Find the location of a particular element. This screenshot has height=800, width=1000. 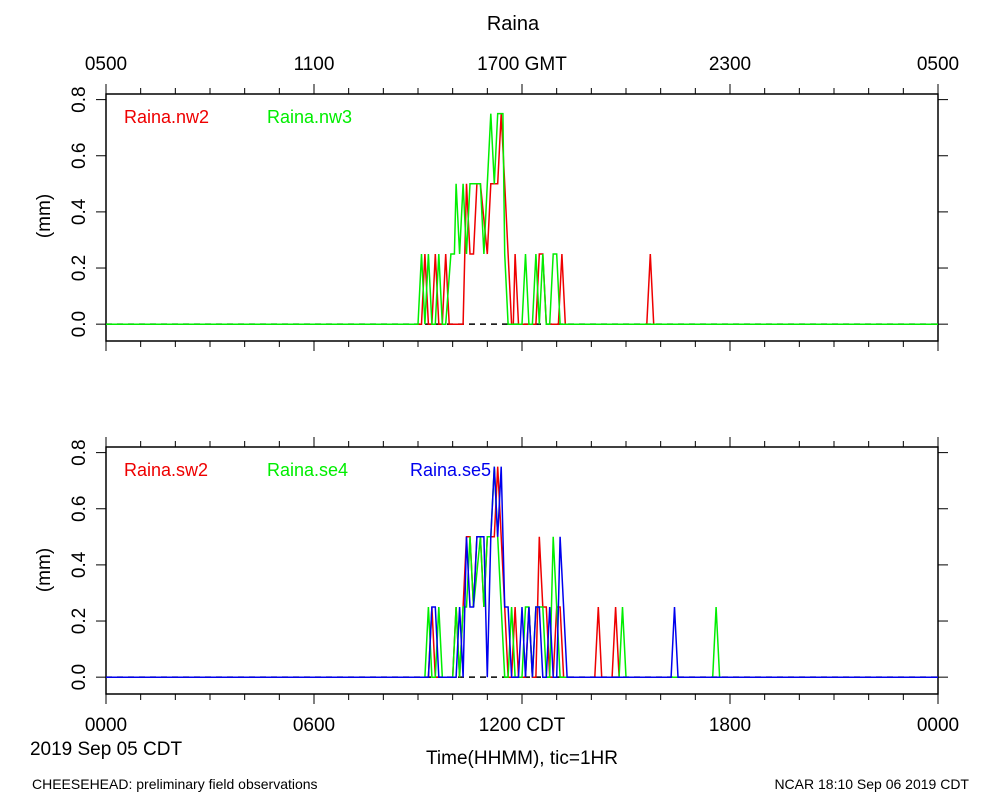

chart-title: Raina is located at coordinates (513, 24).